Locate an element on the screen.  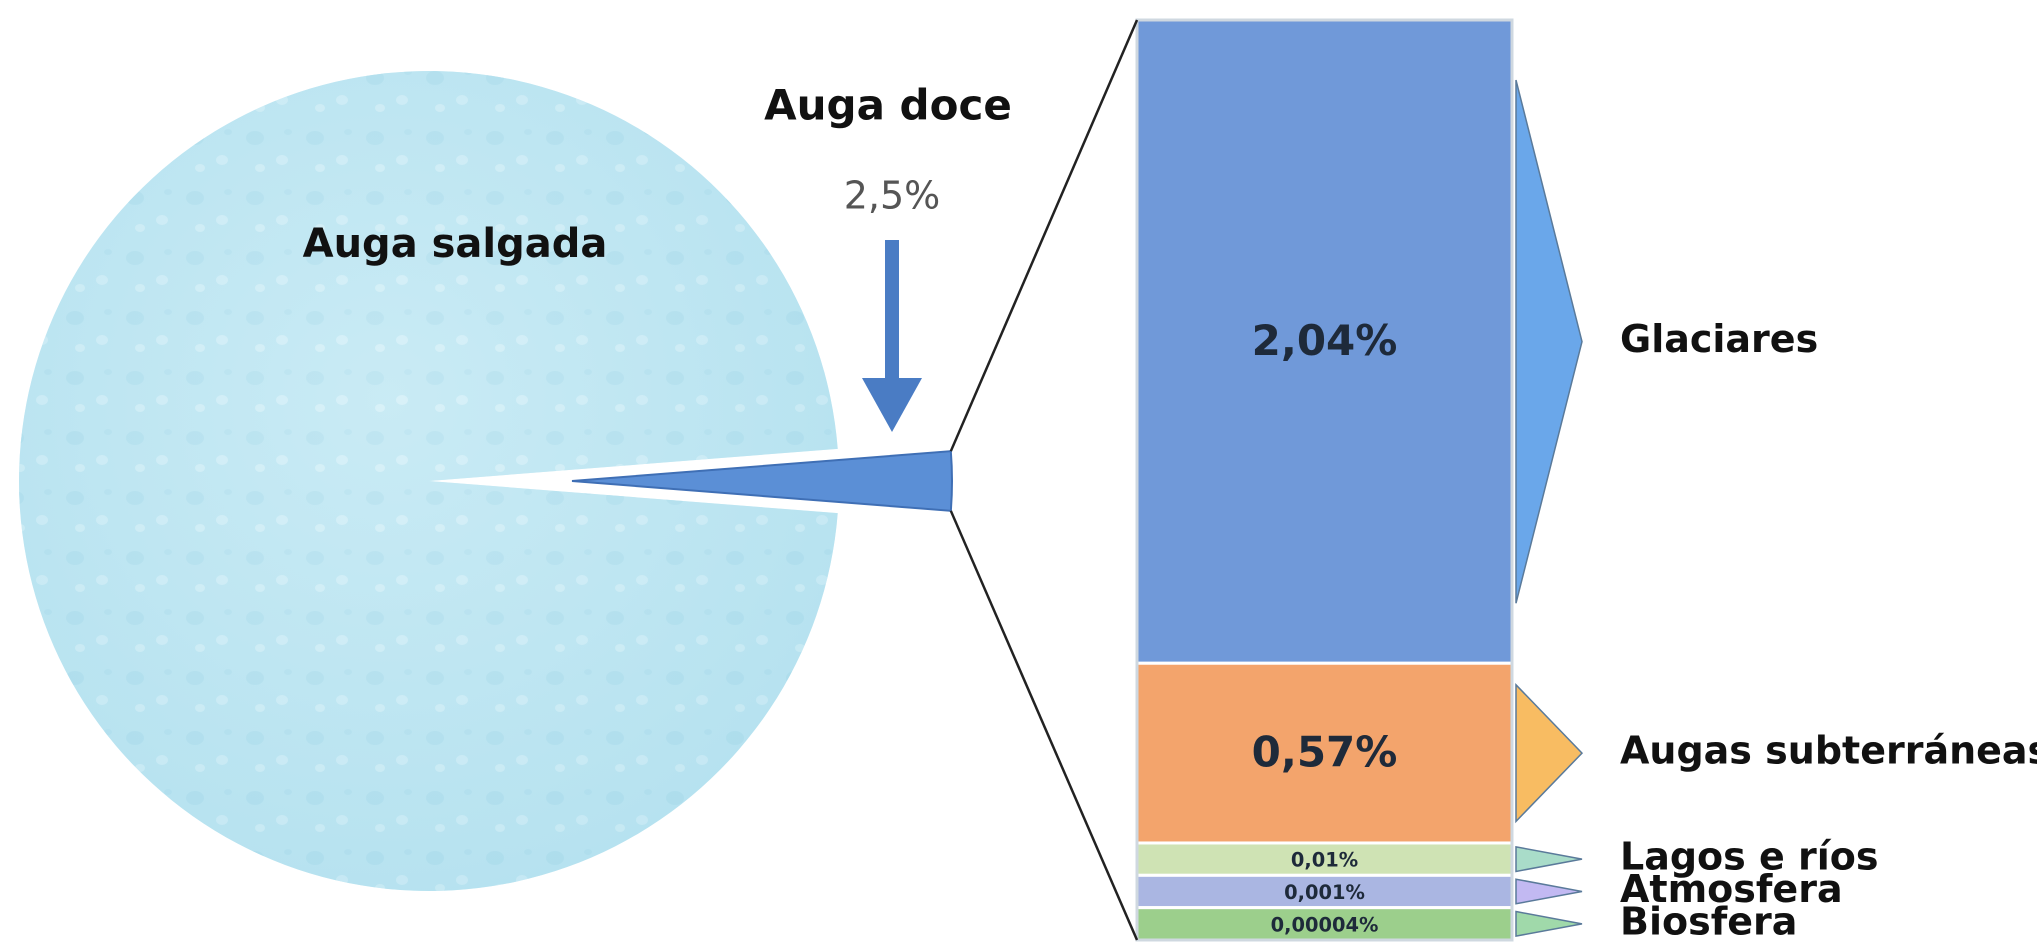
category-label: Auga doce is located at coordinates (888, 105).